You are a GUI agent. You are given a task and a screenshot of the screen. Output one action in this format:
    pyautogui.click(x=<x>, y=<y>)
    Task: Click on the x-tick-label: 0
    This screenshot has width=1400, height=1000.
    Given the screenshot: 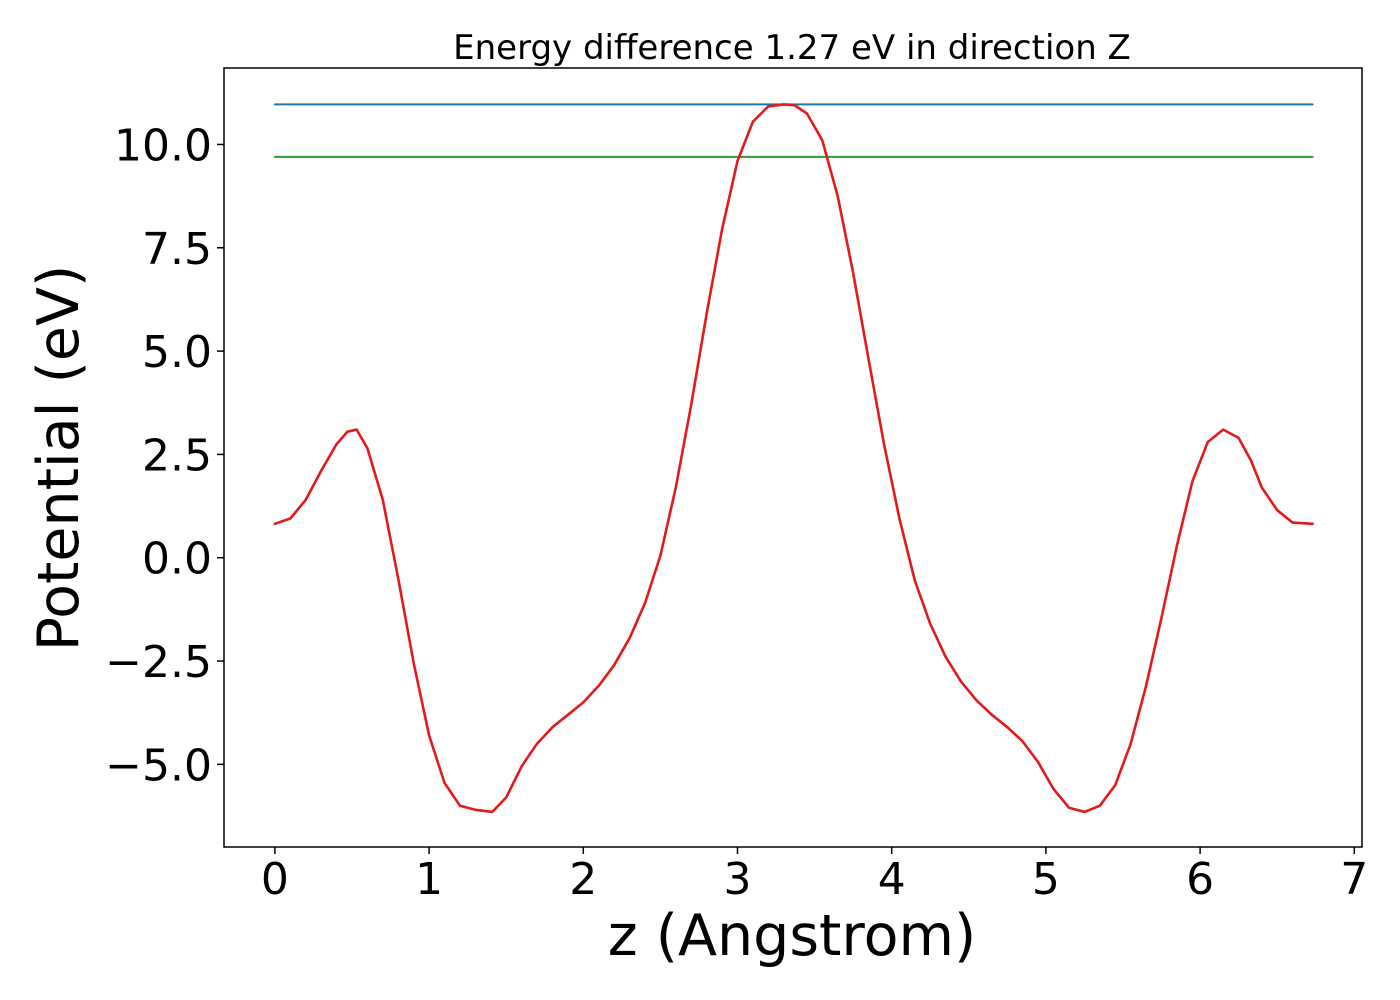 What is the action you would take?
    pyautogui.click(x=275, y=879)
    